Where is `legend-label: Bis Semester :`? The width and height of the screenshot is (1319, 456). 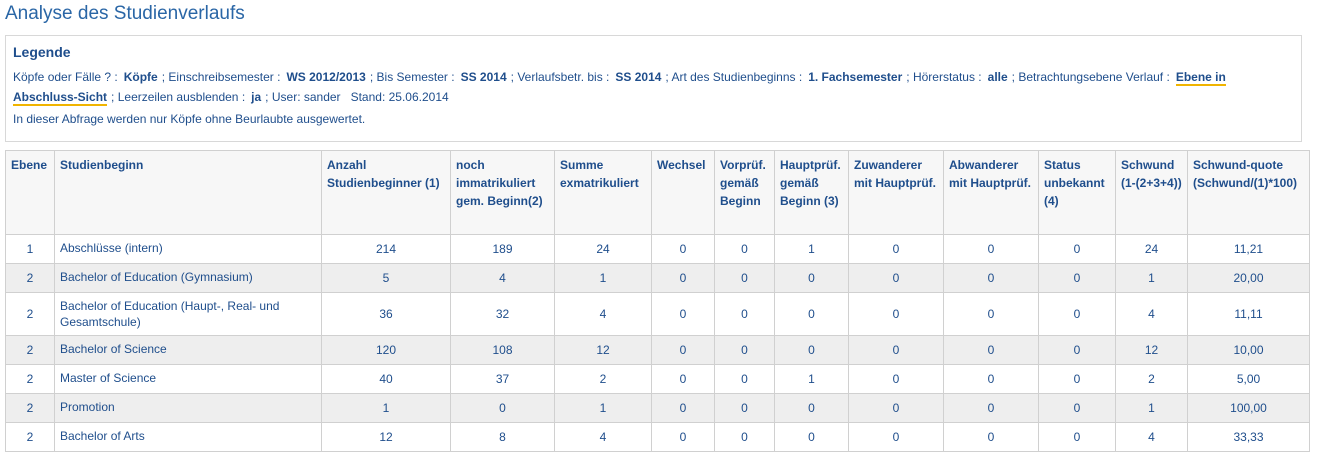
legend-label: Bis Semester : is located at coordinates (415, 77).